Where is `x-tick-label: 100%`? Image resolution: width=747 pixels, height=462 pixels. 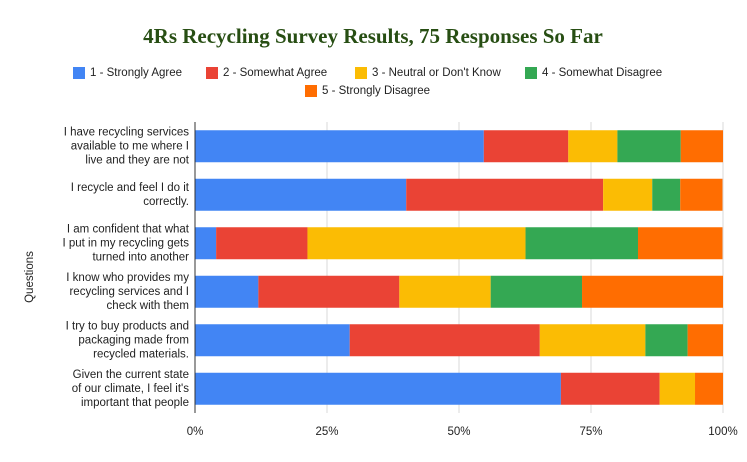
x-tick-label: 100% is located at coordinates (722, 432).